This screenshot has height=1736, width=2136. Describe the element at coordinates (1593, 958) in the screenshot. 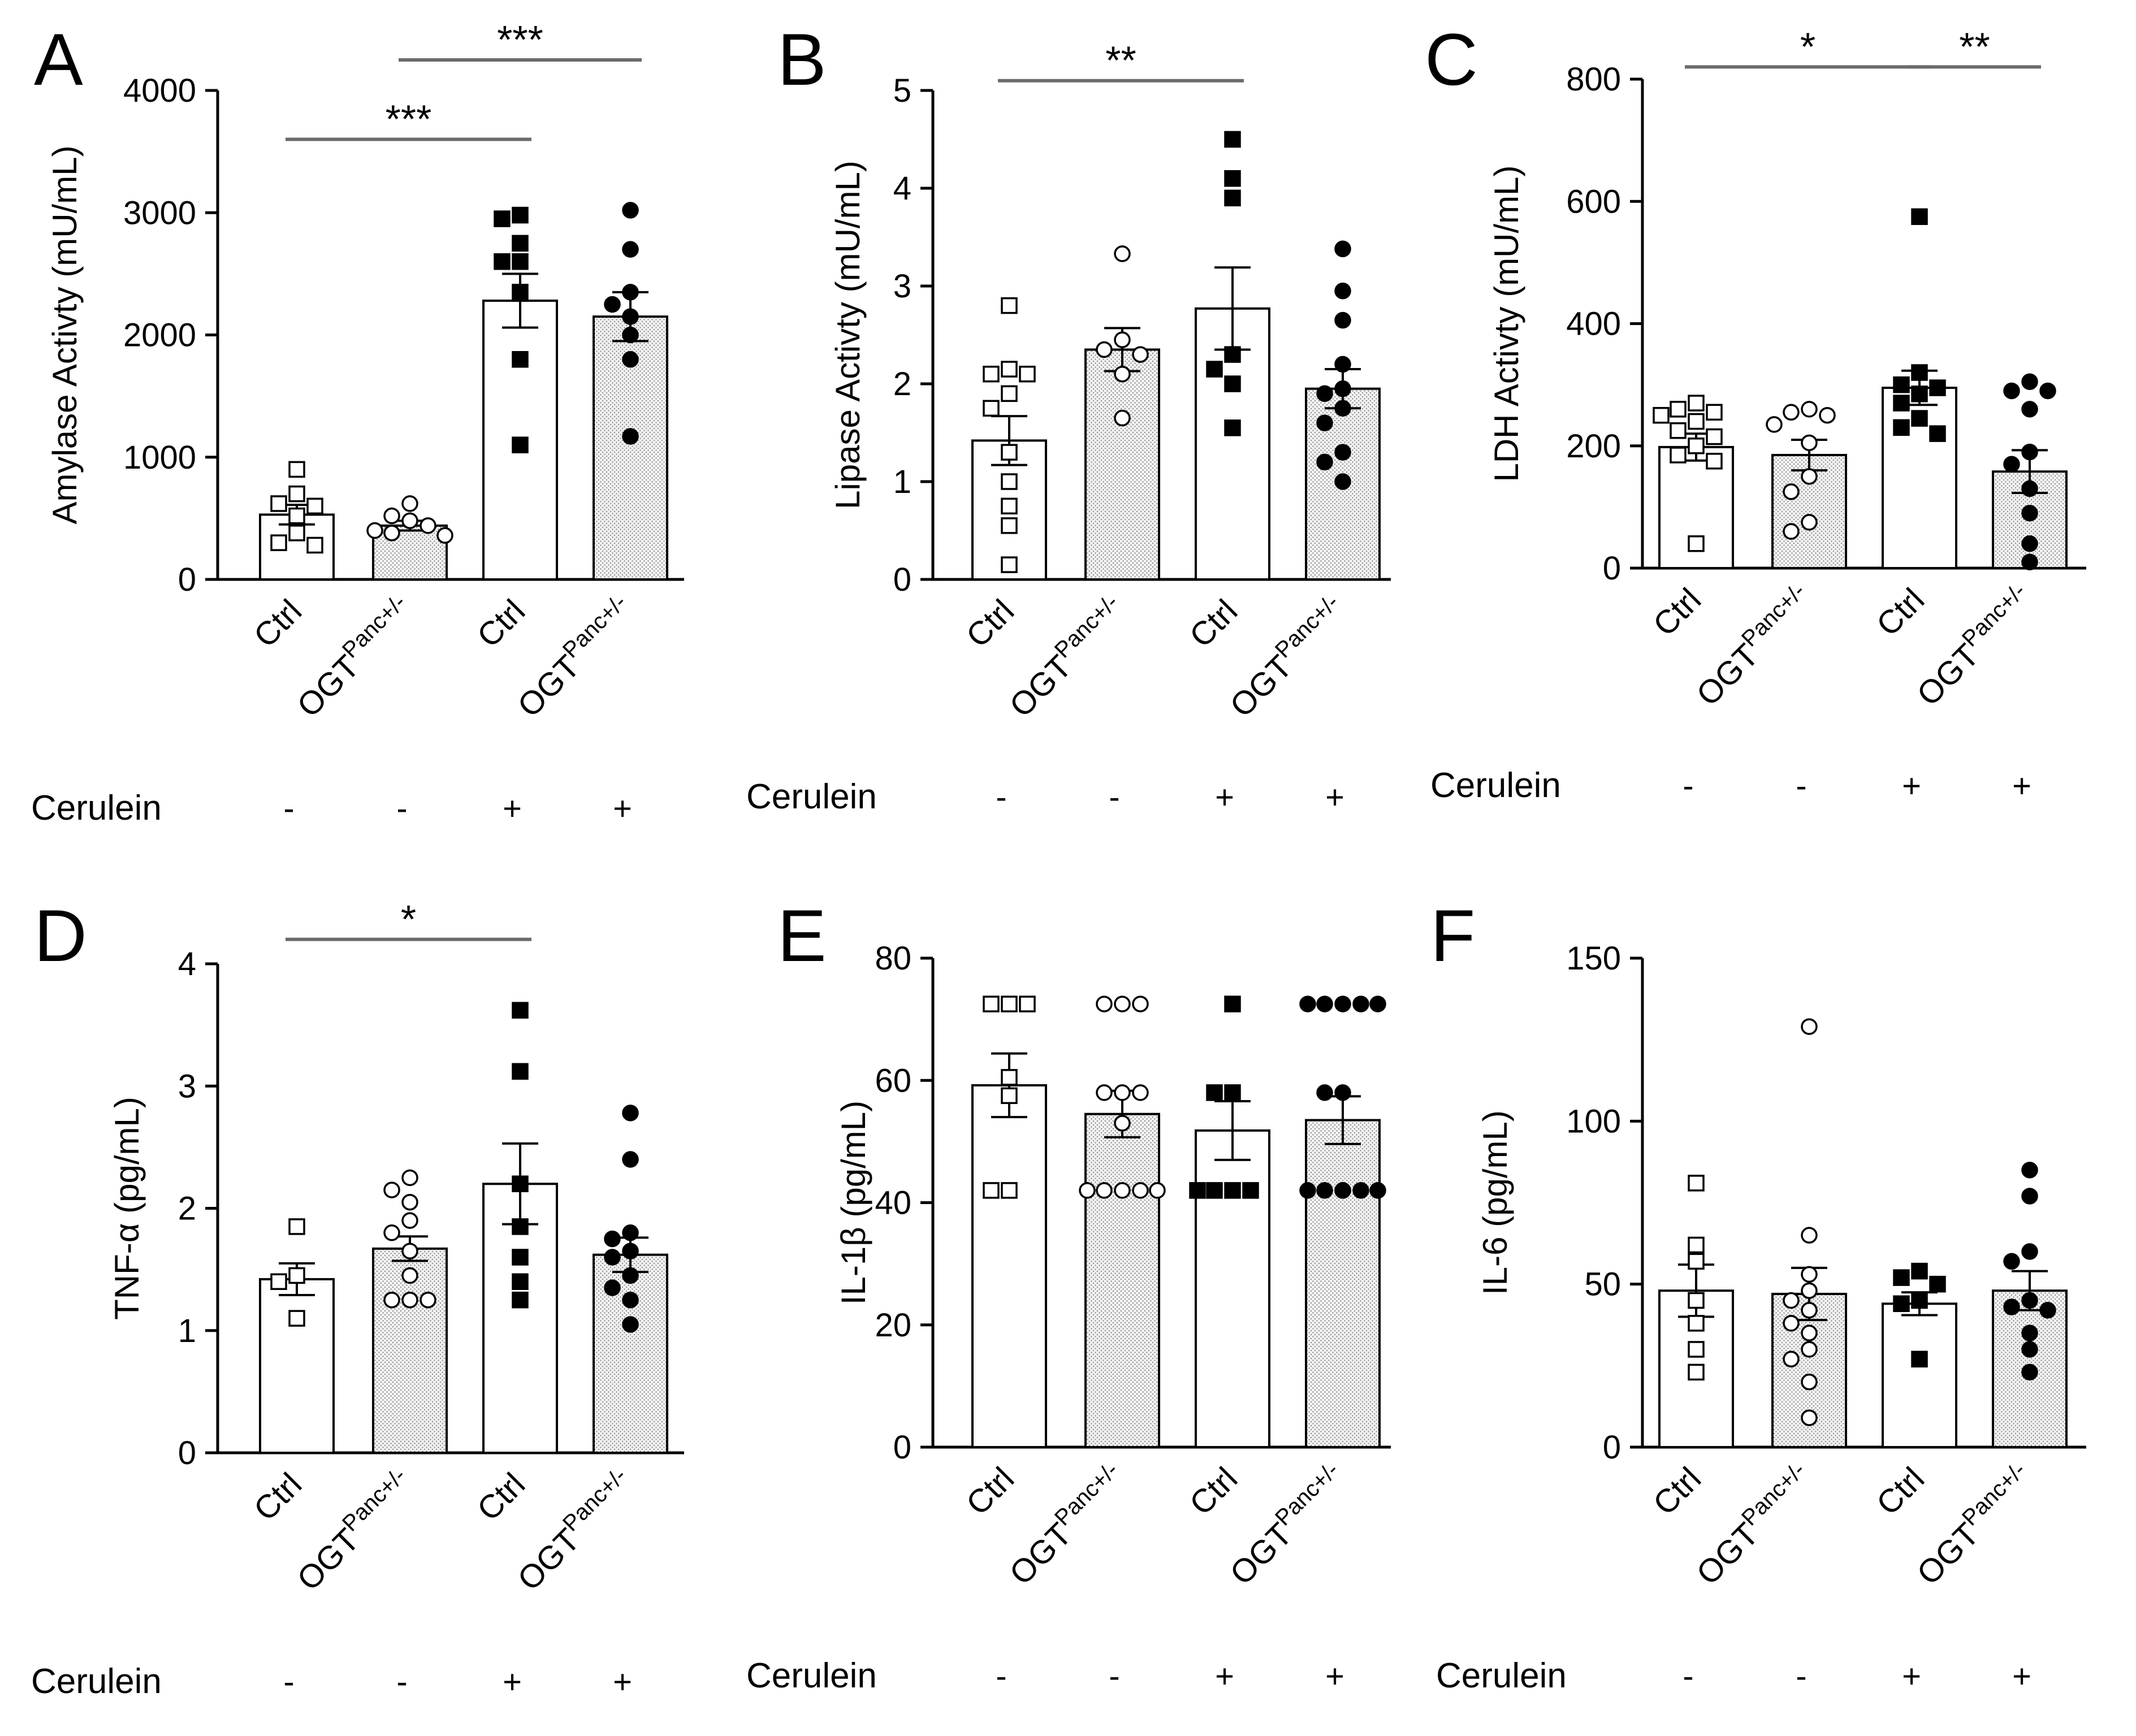

I see `y-tick-label: 150` at that location.